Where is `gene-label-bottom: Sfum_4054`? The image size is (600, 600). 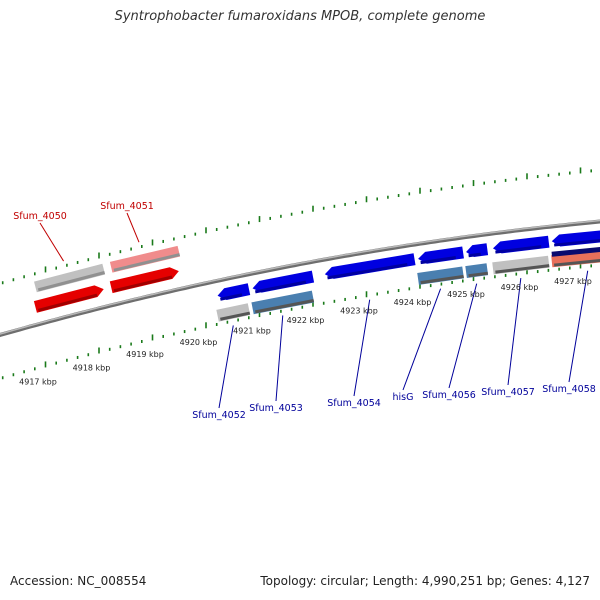 gene-label-bottom: Sfum_4054 is located at coordinates (354, 403).